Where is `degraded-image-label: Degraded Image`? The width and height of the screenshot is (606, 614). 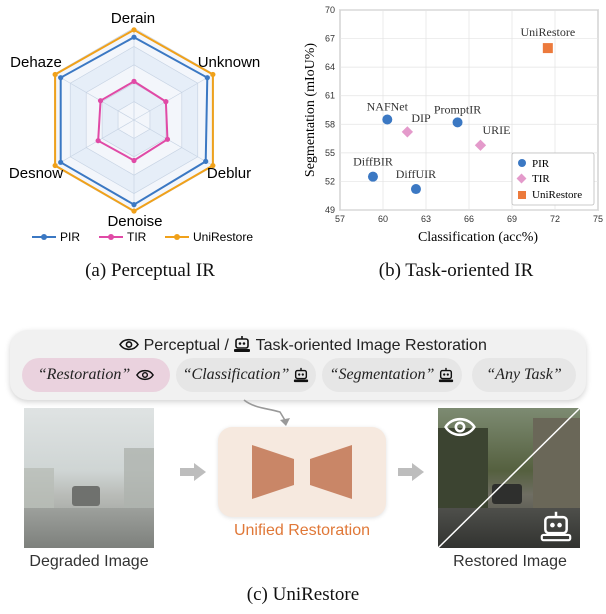 degraded-image-label: Degraded Image is located at coordinates (89, 561).